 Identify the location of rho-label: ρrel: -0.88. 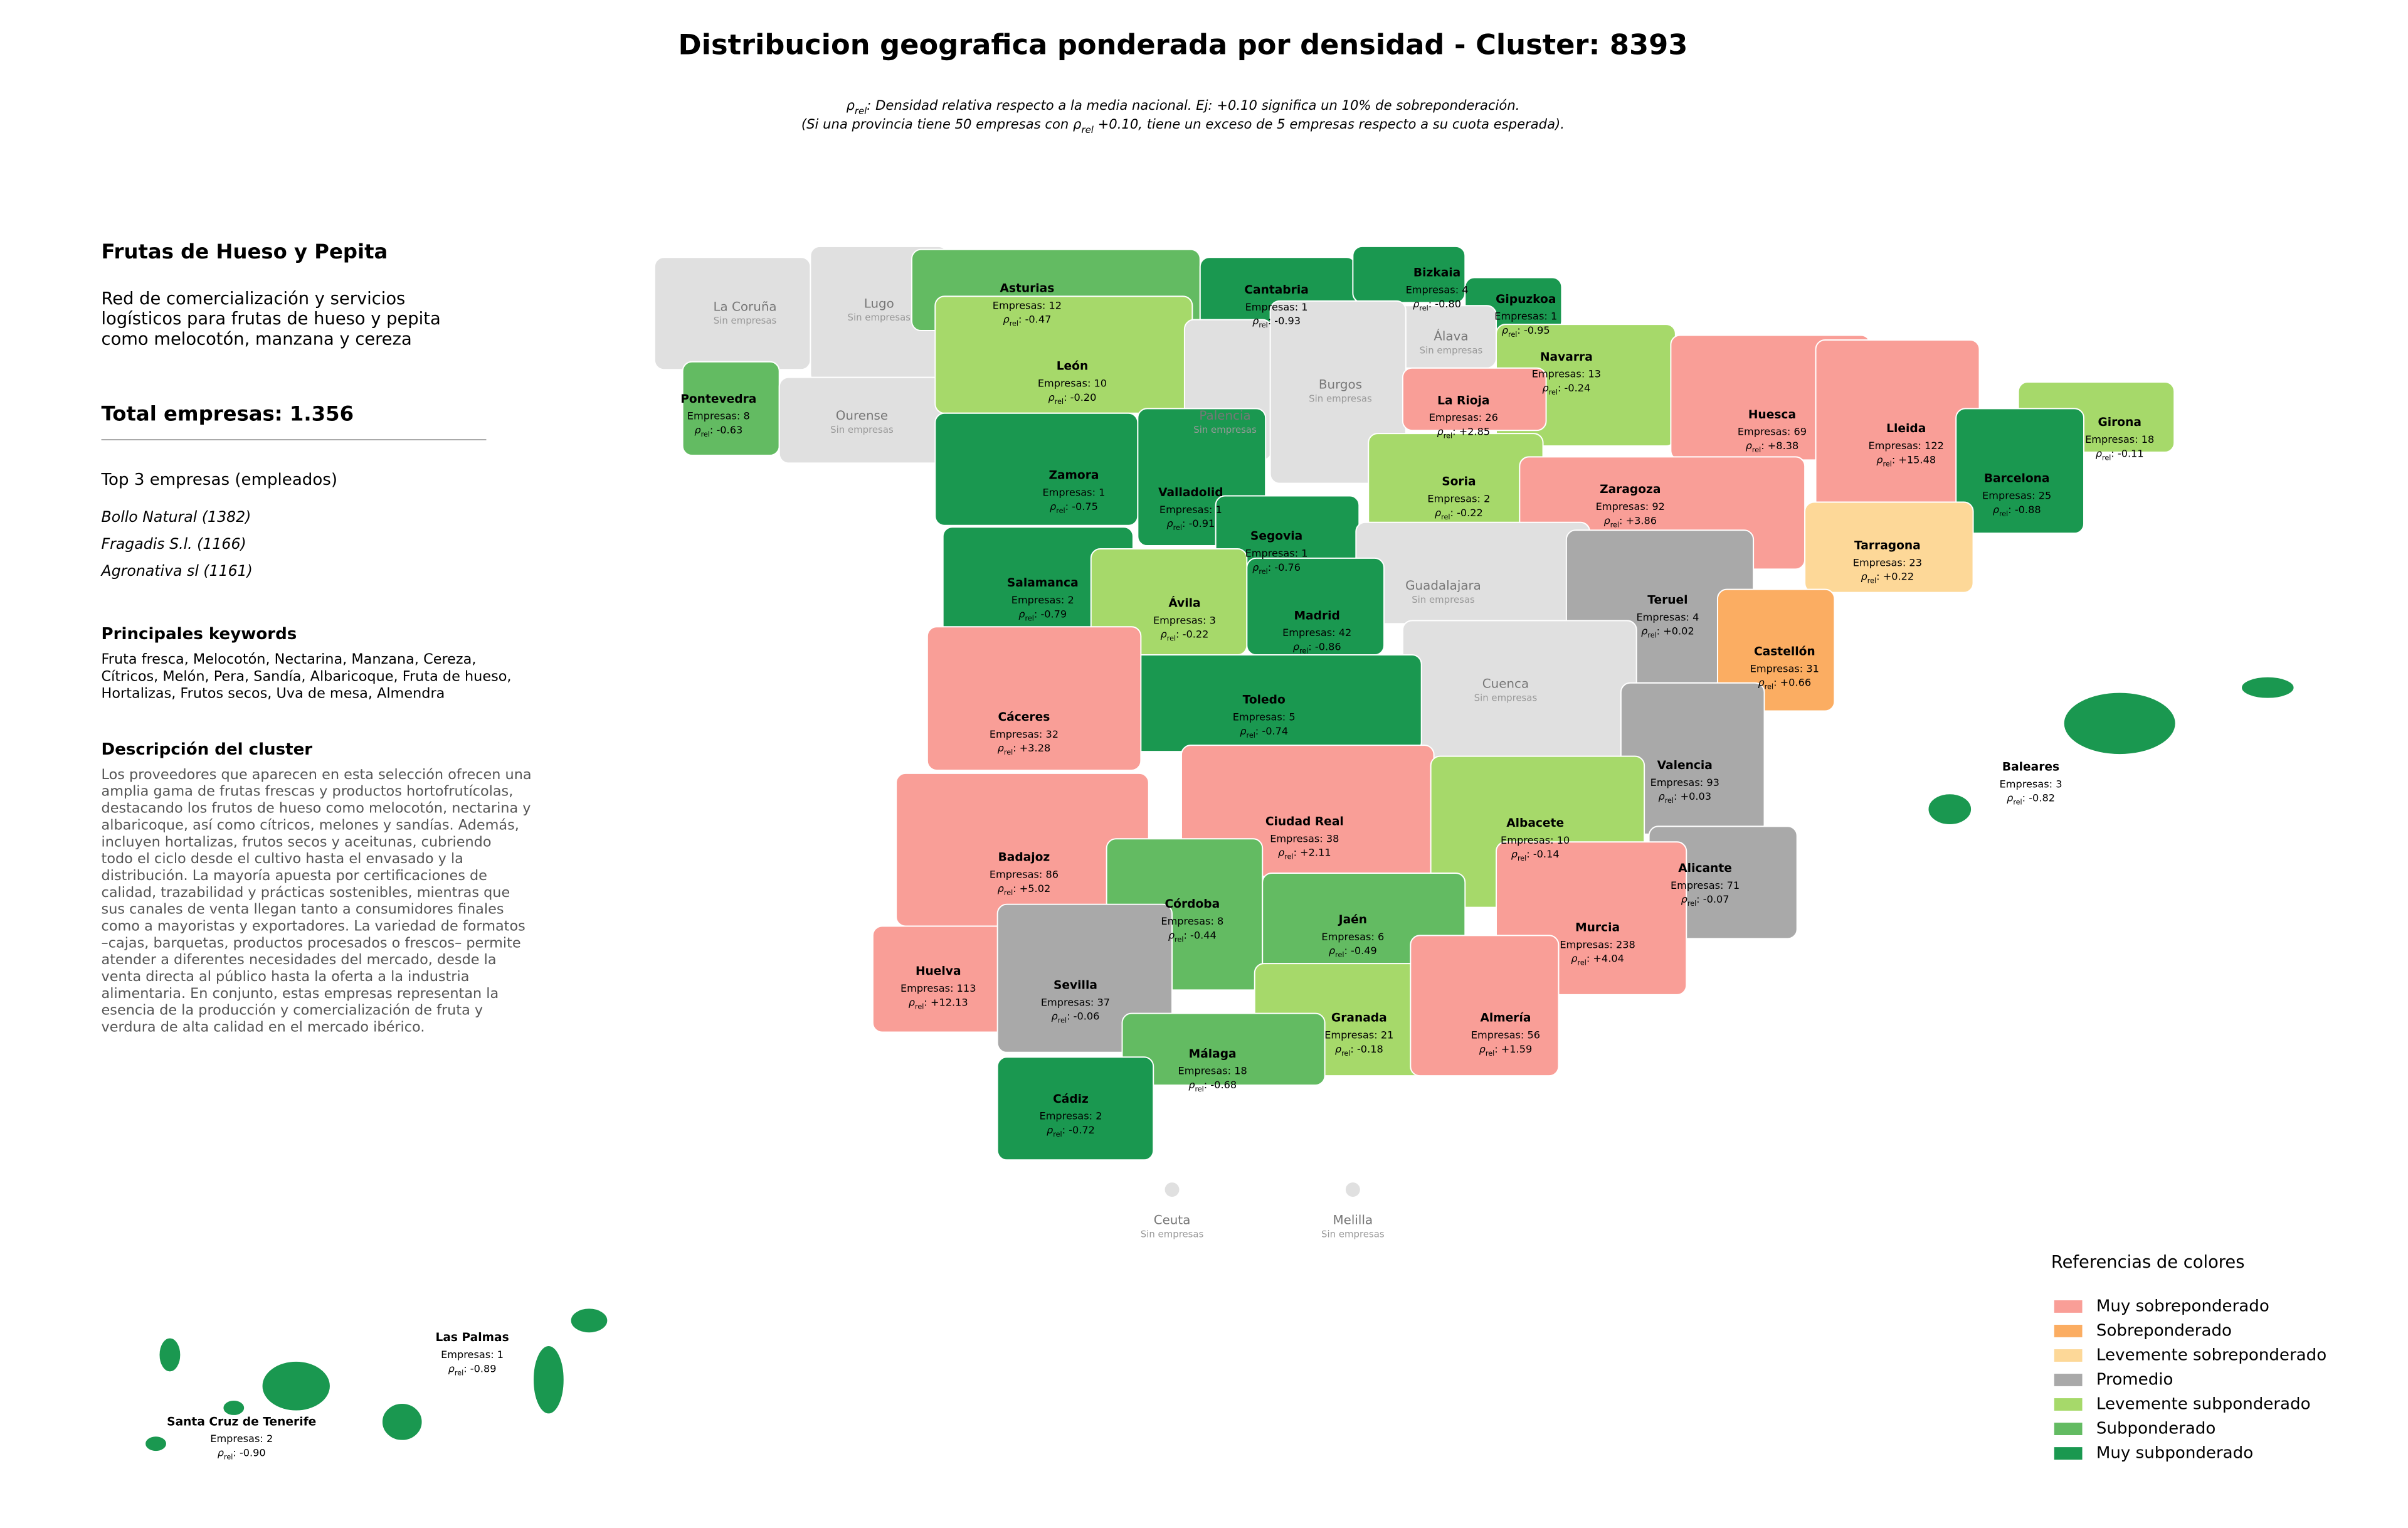
(2017, 510).